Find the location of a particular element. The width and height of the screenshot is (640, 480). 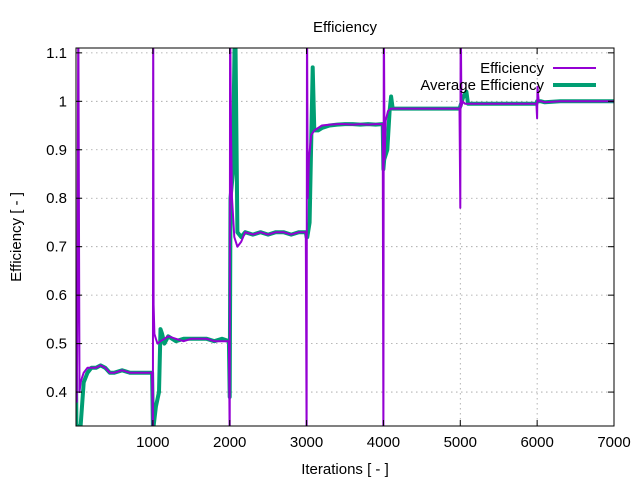

y-tick-label: 1.1 is located at coordinates (56, 53).